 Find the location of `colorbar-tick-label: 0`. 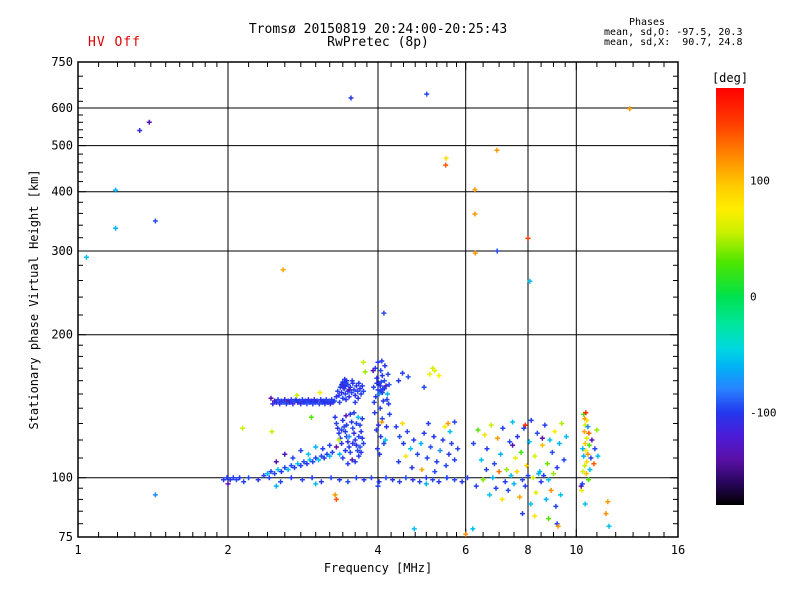

colorbar-tick-label: 0 is located at coordinates (753, 297).